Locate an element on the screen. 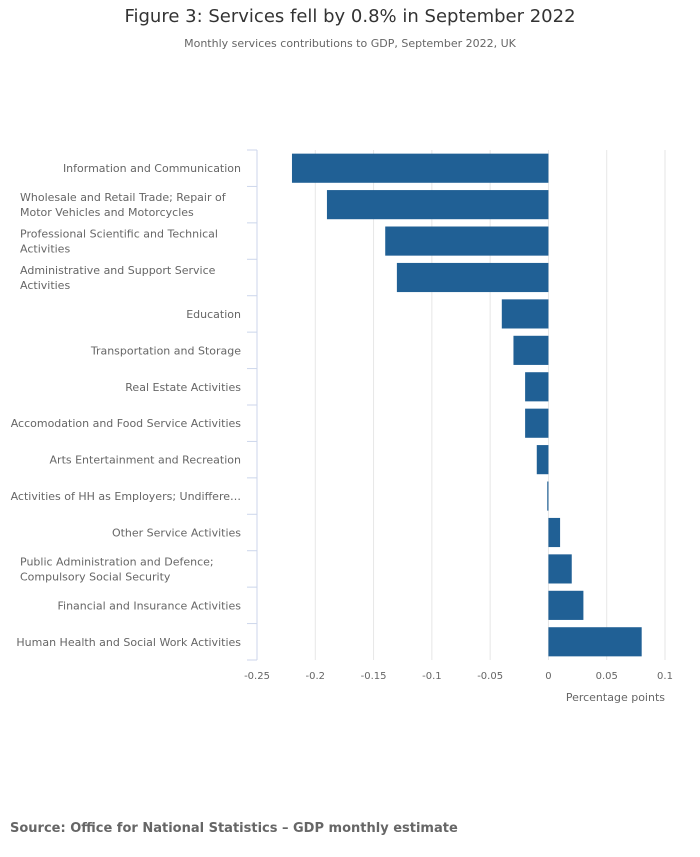  x-tick-label: -0.15 is located at coordinates (374, 676).